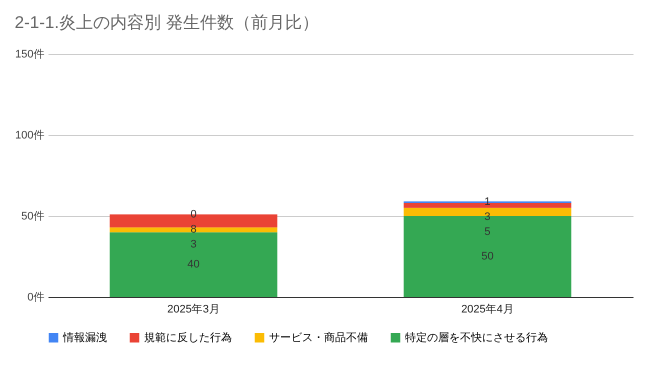 This screenshot has width=671, height=371. I want to click on legend-label: サービス・商品不備, so click(318, 337).